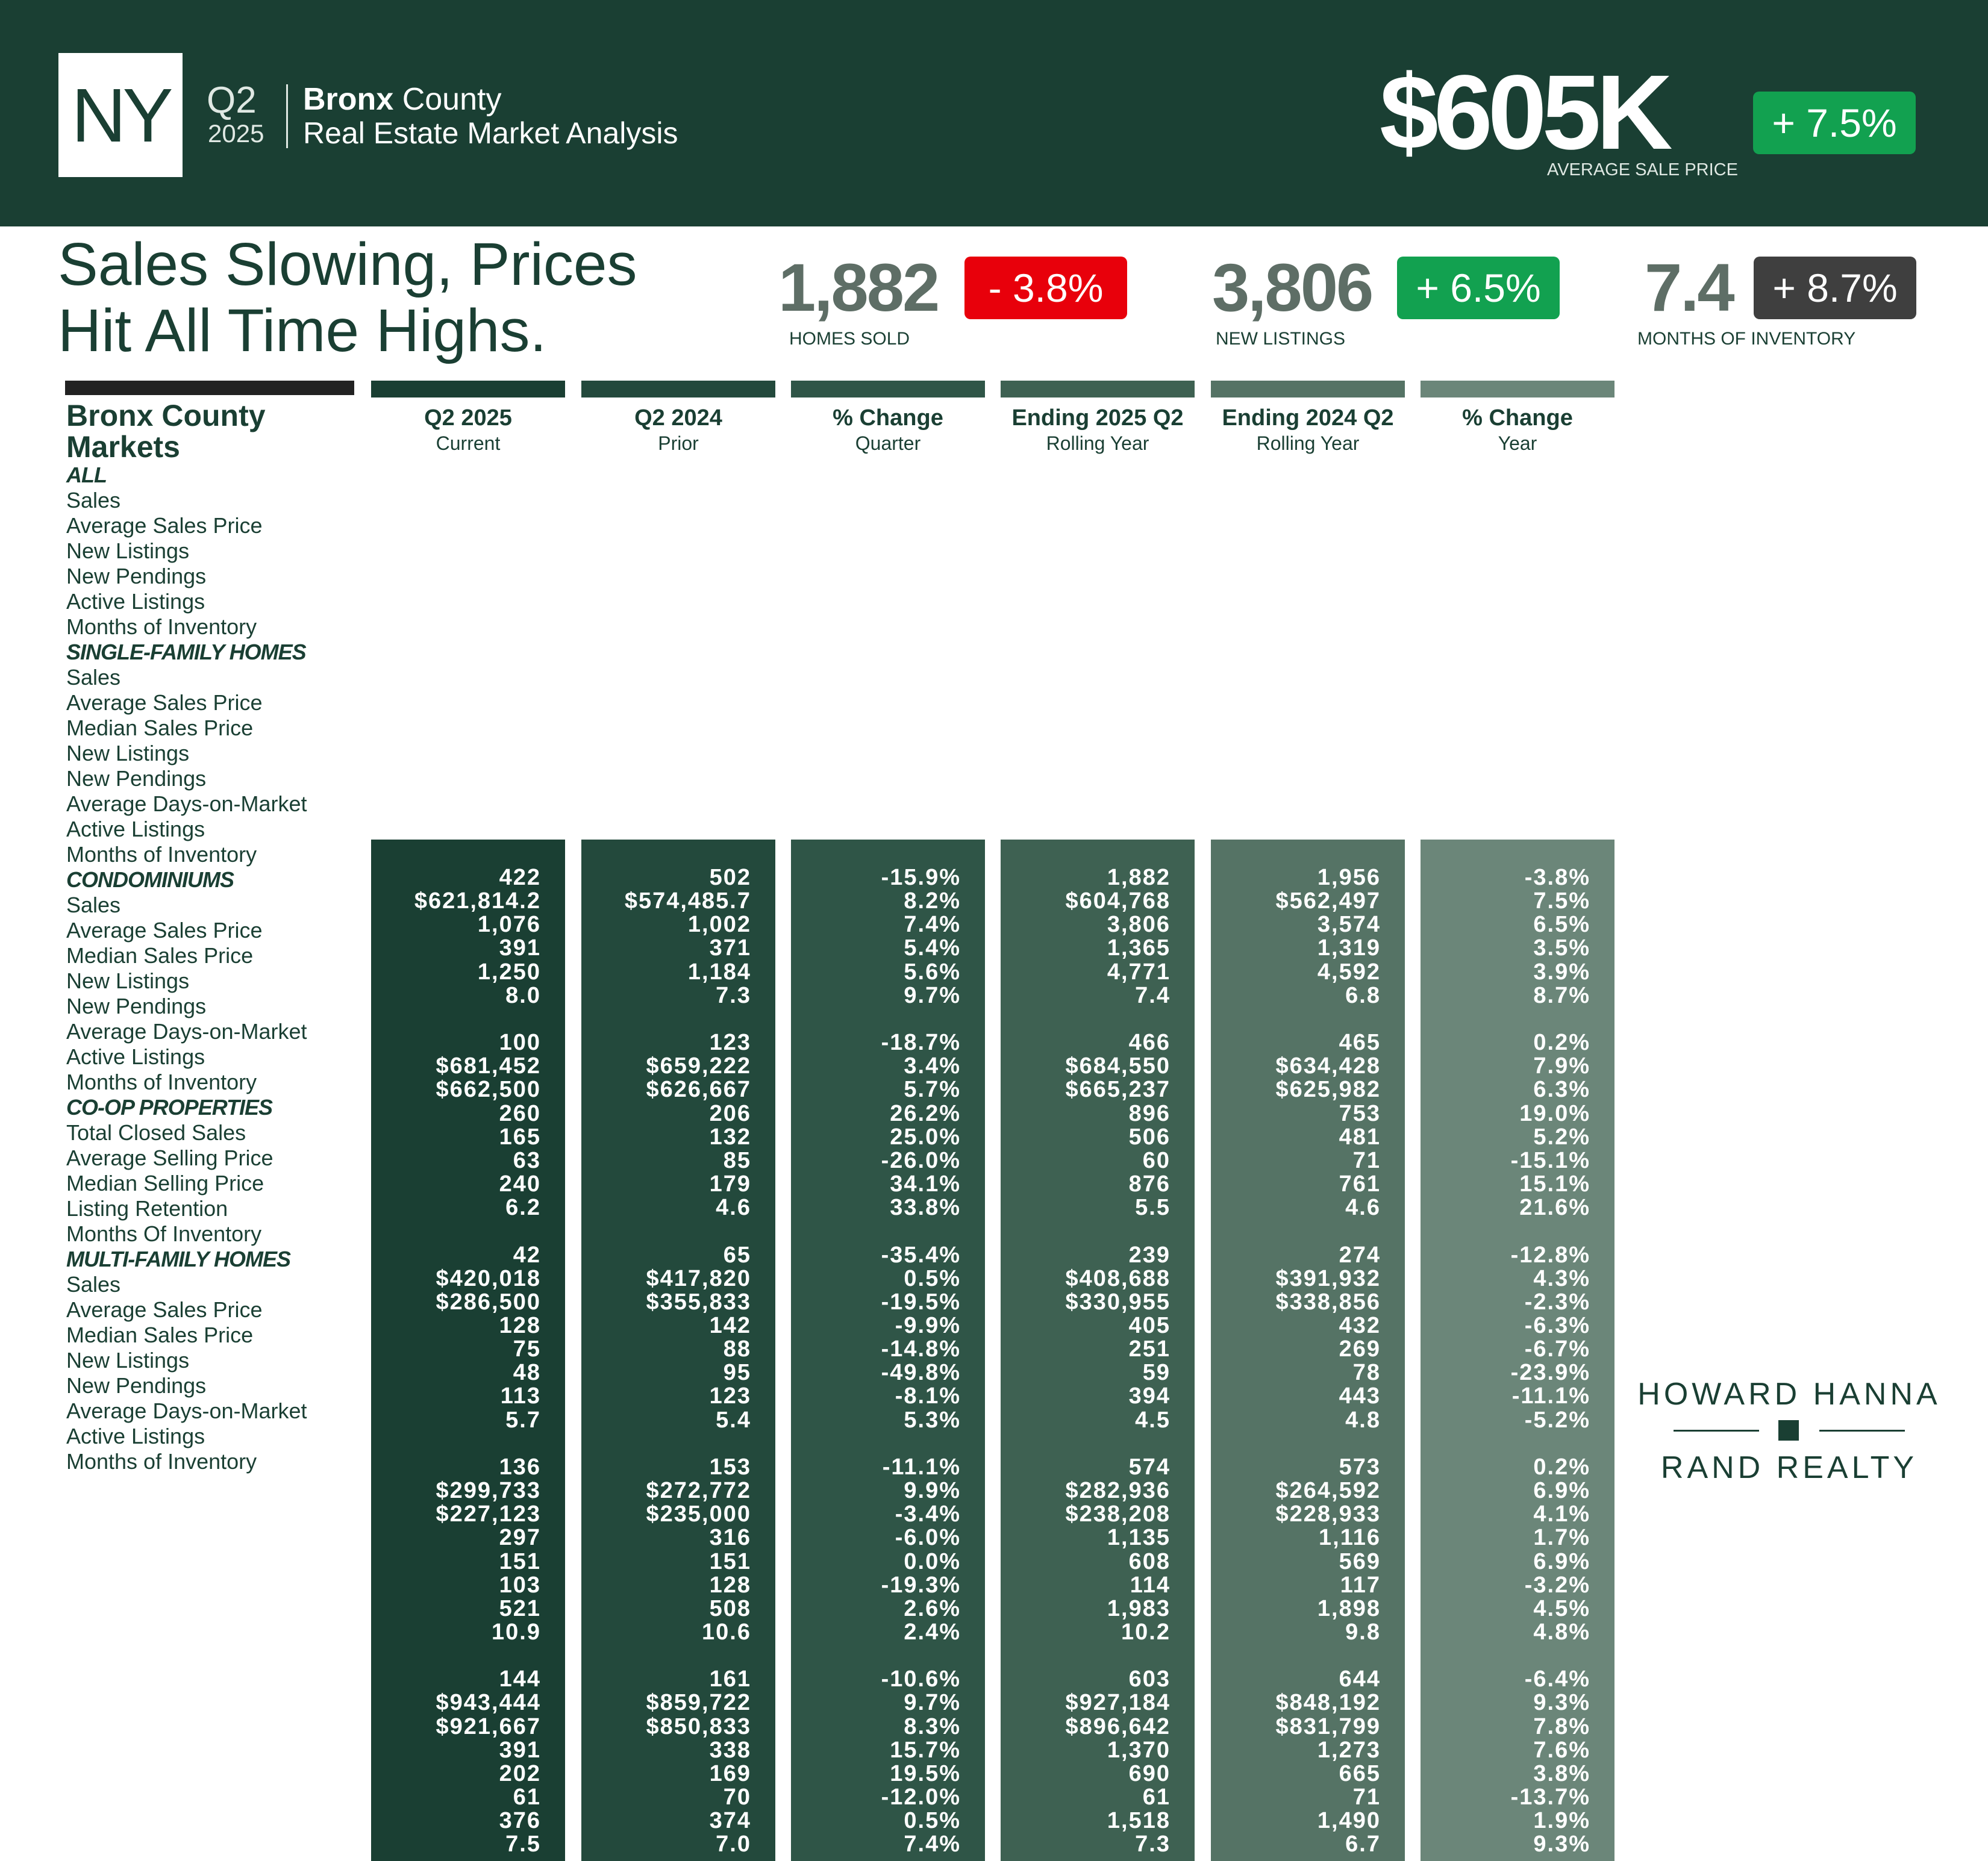 The image size is (1988, 1861). I want to click on table-cell: 7.6%, so click(1561, 1750).